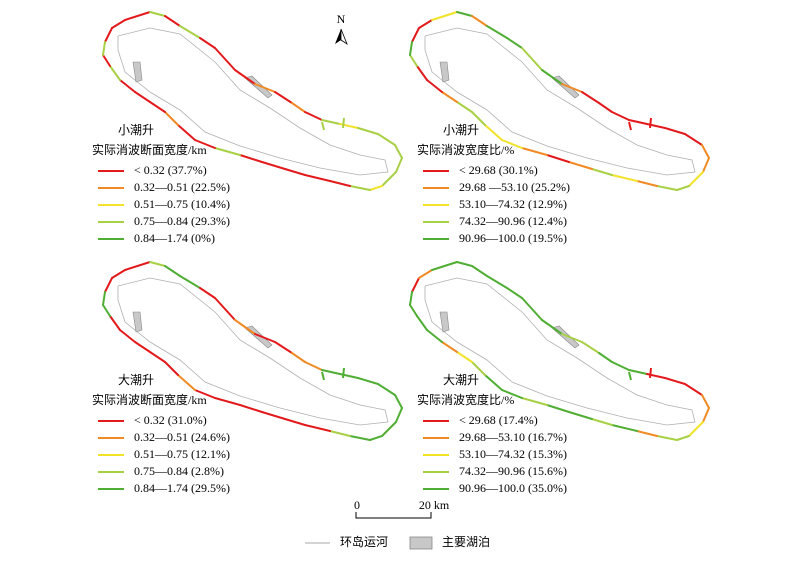 The width and height of the screenshot is (800, 564). I want to click on north-arrow-left, so click(338, 36).